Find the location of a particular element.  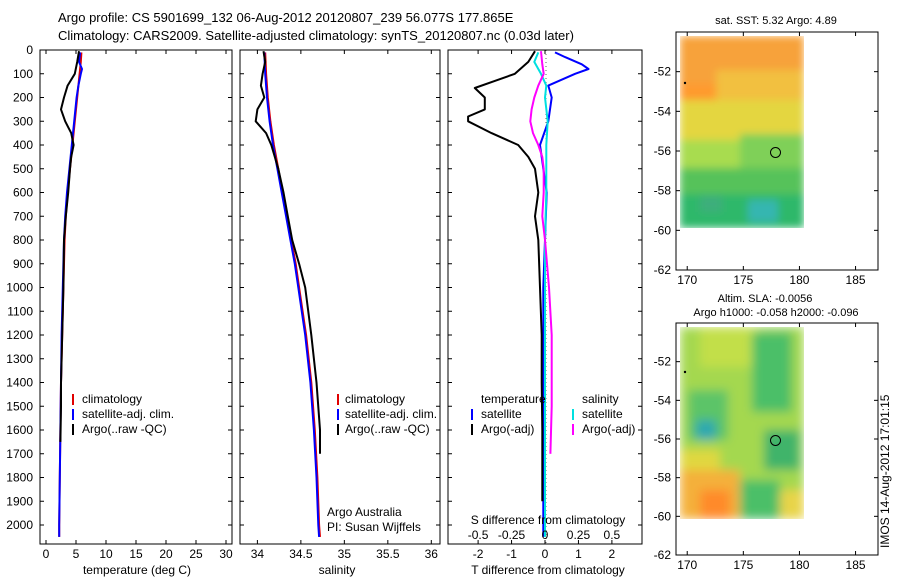

sst-heatmap is located at coordinates (742, 132).